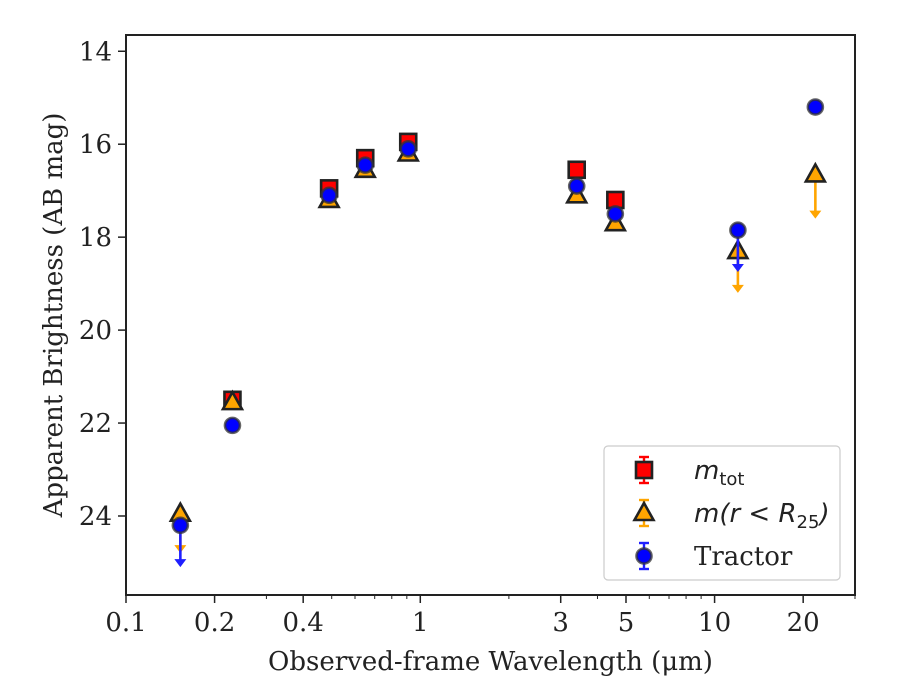 The image size is (900, 700). What do you see at coordinates (762, 516) in the screenshot?
I see `legend-label: m(r < R25)` at bounding box center [762, 516].